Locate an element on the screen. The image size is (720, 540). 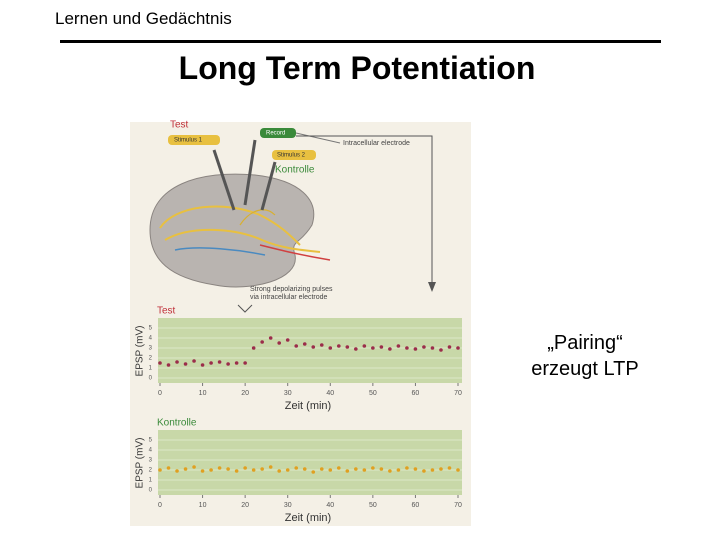
note-line: erzeugt LTP is located at coordinates (585, 369).